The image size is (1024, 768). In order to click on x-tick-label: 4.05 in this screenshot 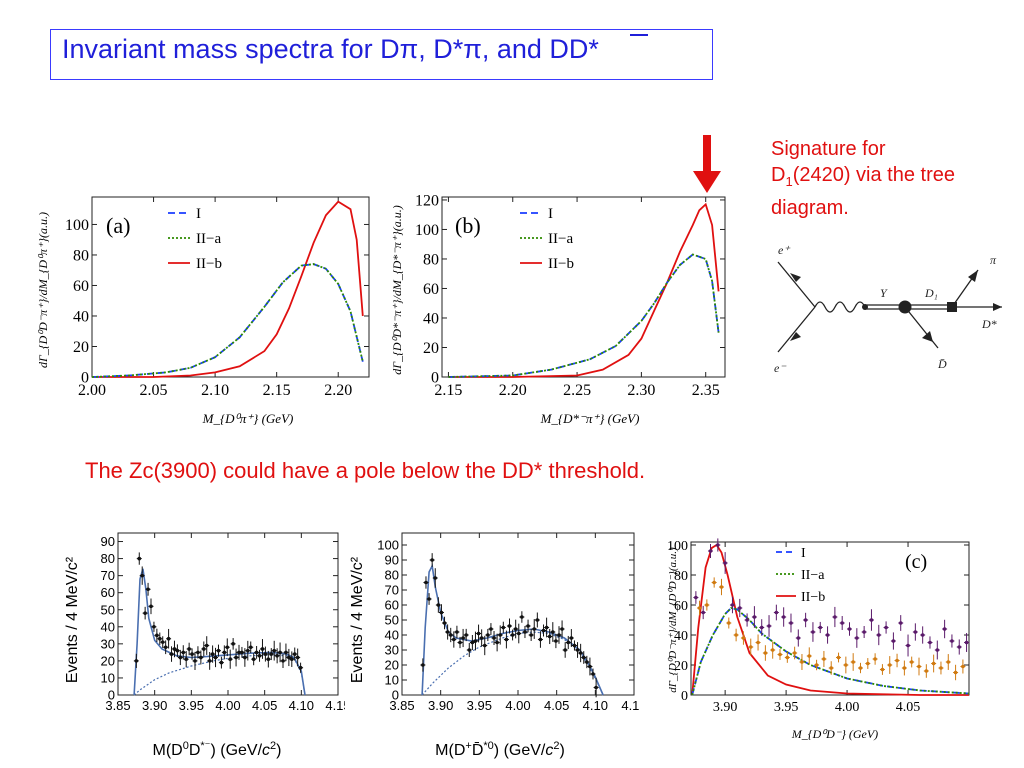, I will do `click(908, 707)`.